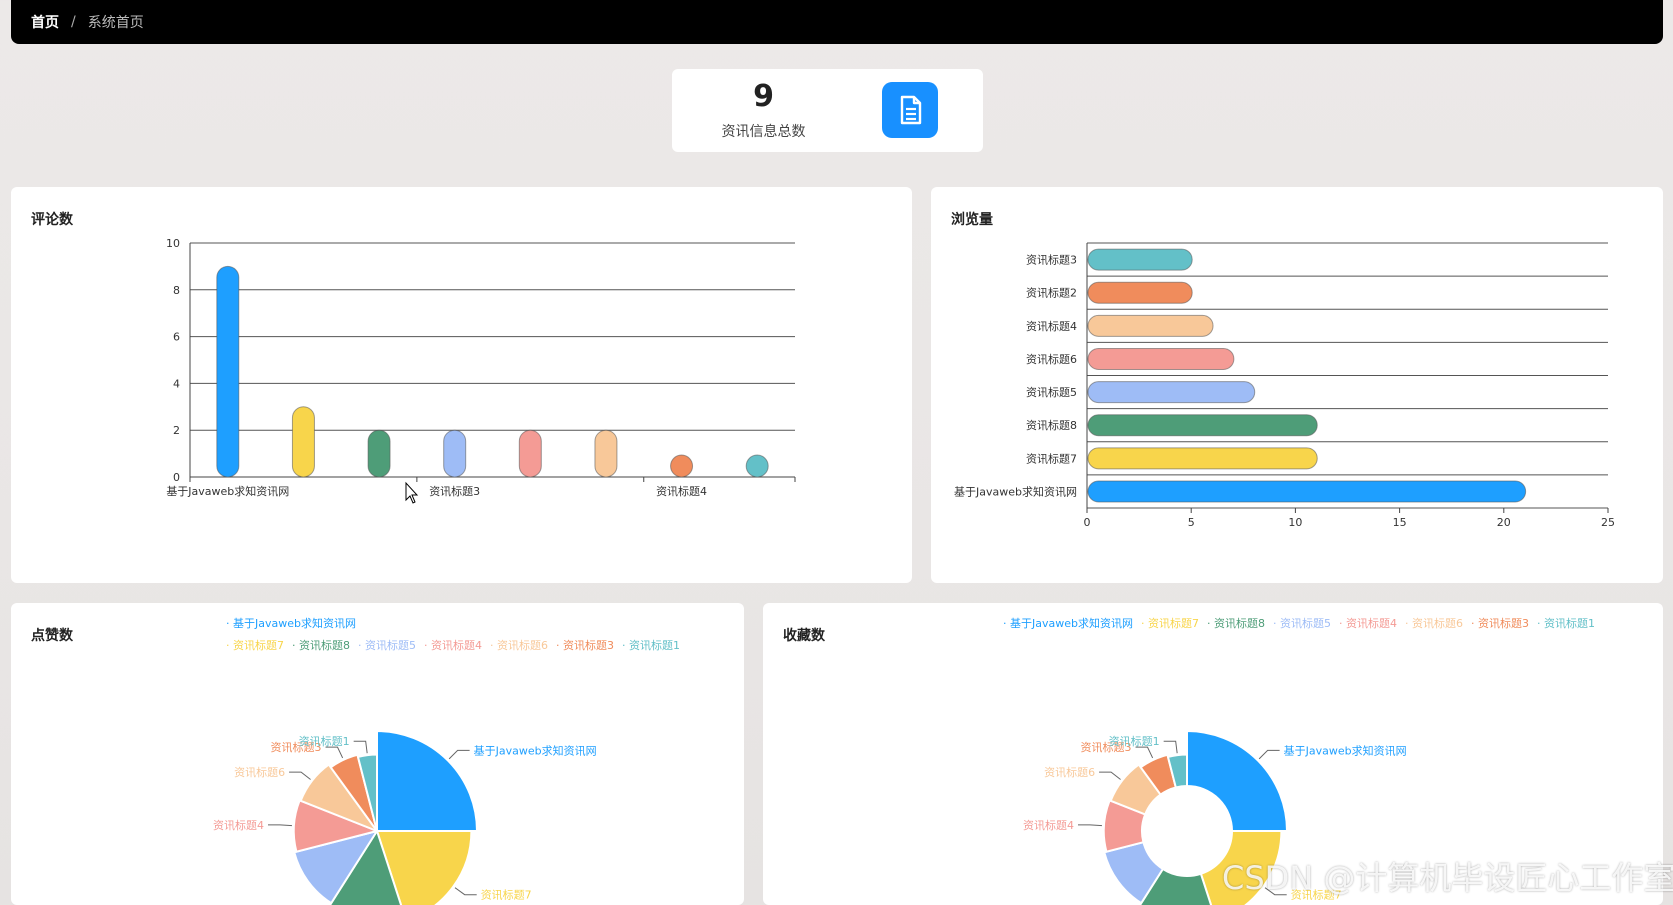  I want to click on y-tick-label: 资讯标题6, so click(1051, 359).